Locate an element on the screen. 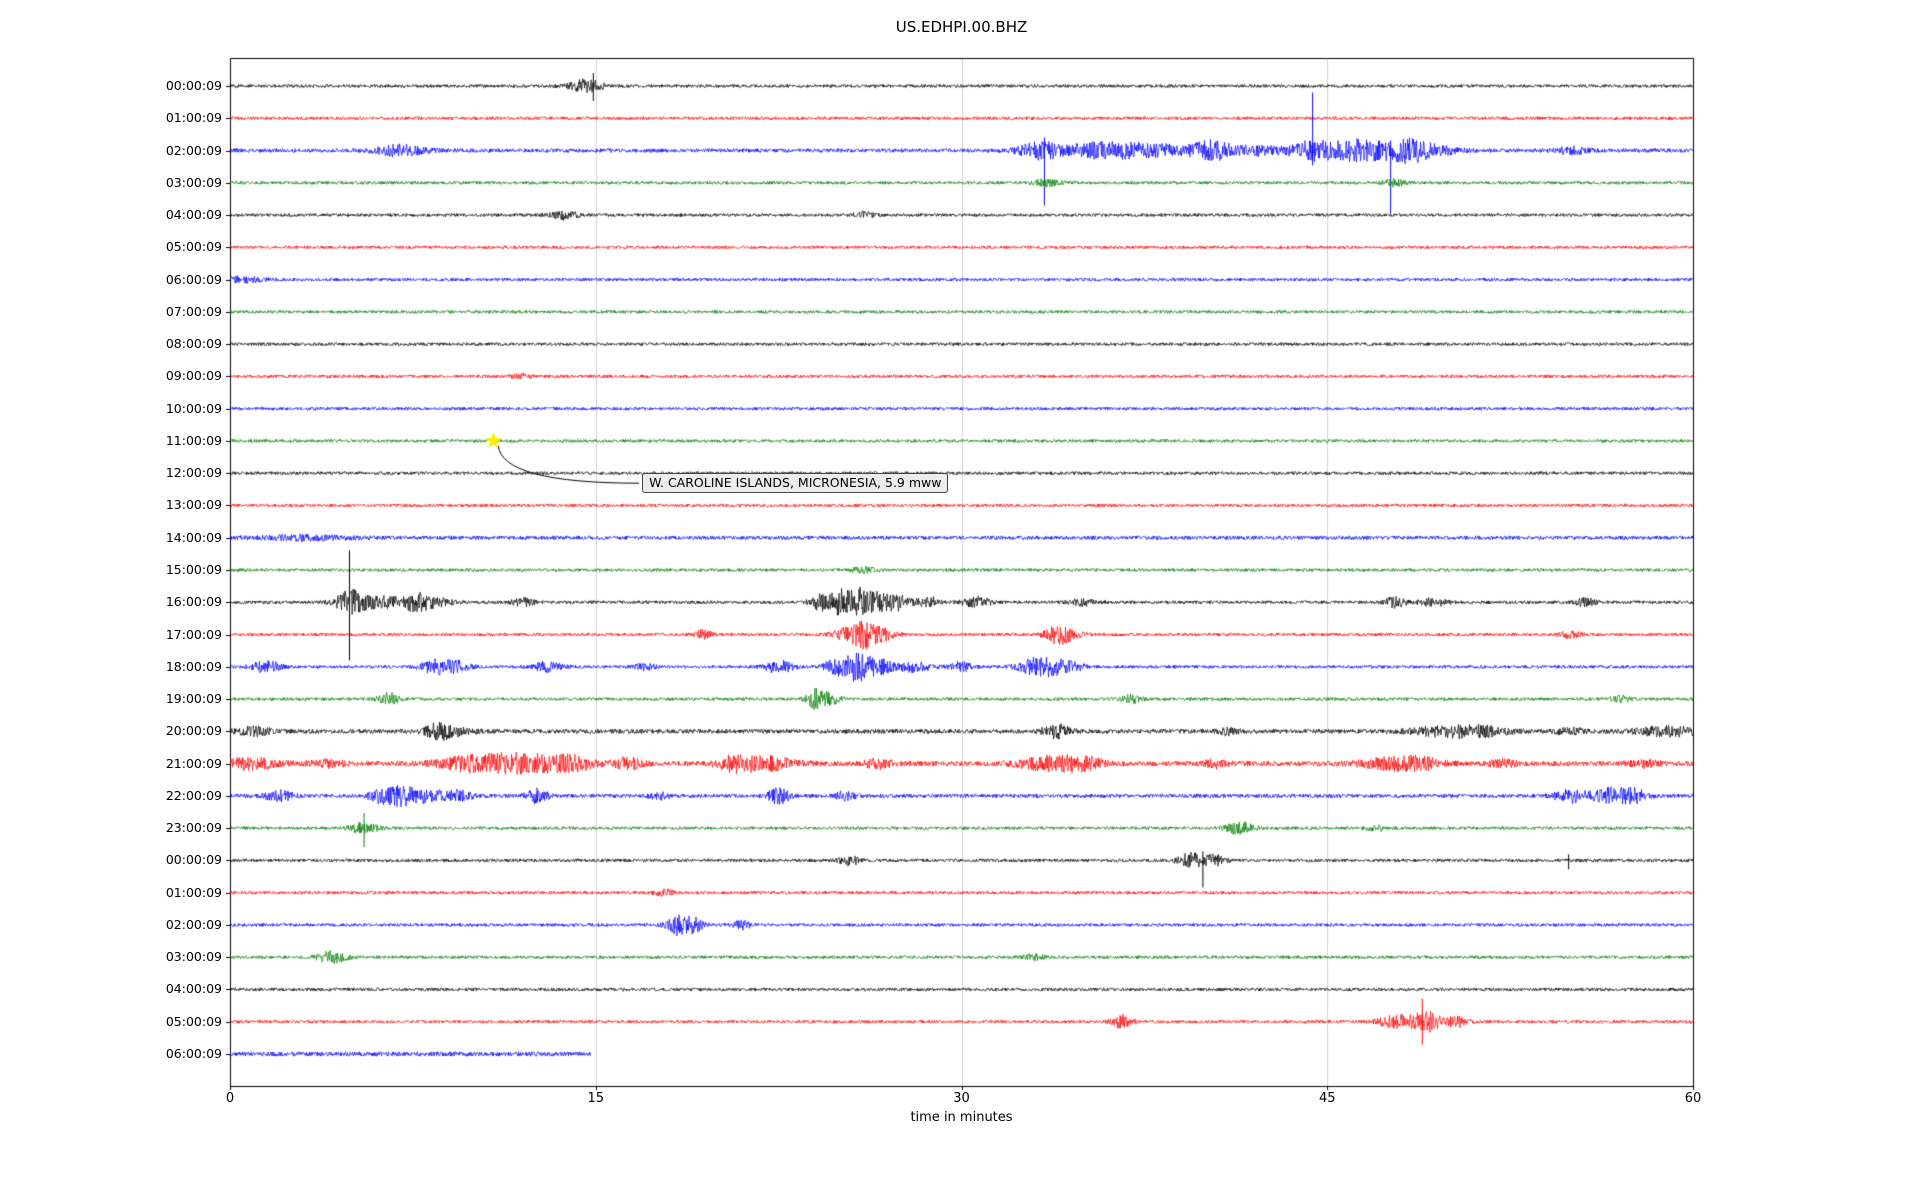 This screenshot has height=1200, width=1920. row-label: 22:00:09 is located at coordinates (193, 795).